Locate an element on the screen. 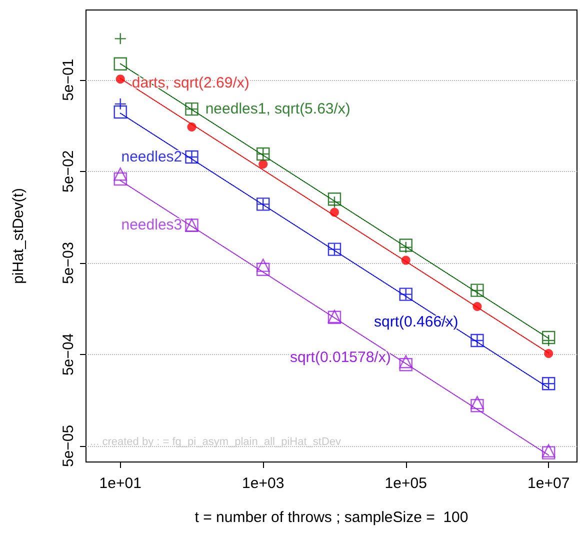 This screenshot has height=533, width=583. series-label: needles1, sqrt(5.63/x) is located at coordinates (277, 109).